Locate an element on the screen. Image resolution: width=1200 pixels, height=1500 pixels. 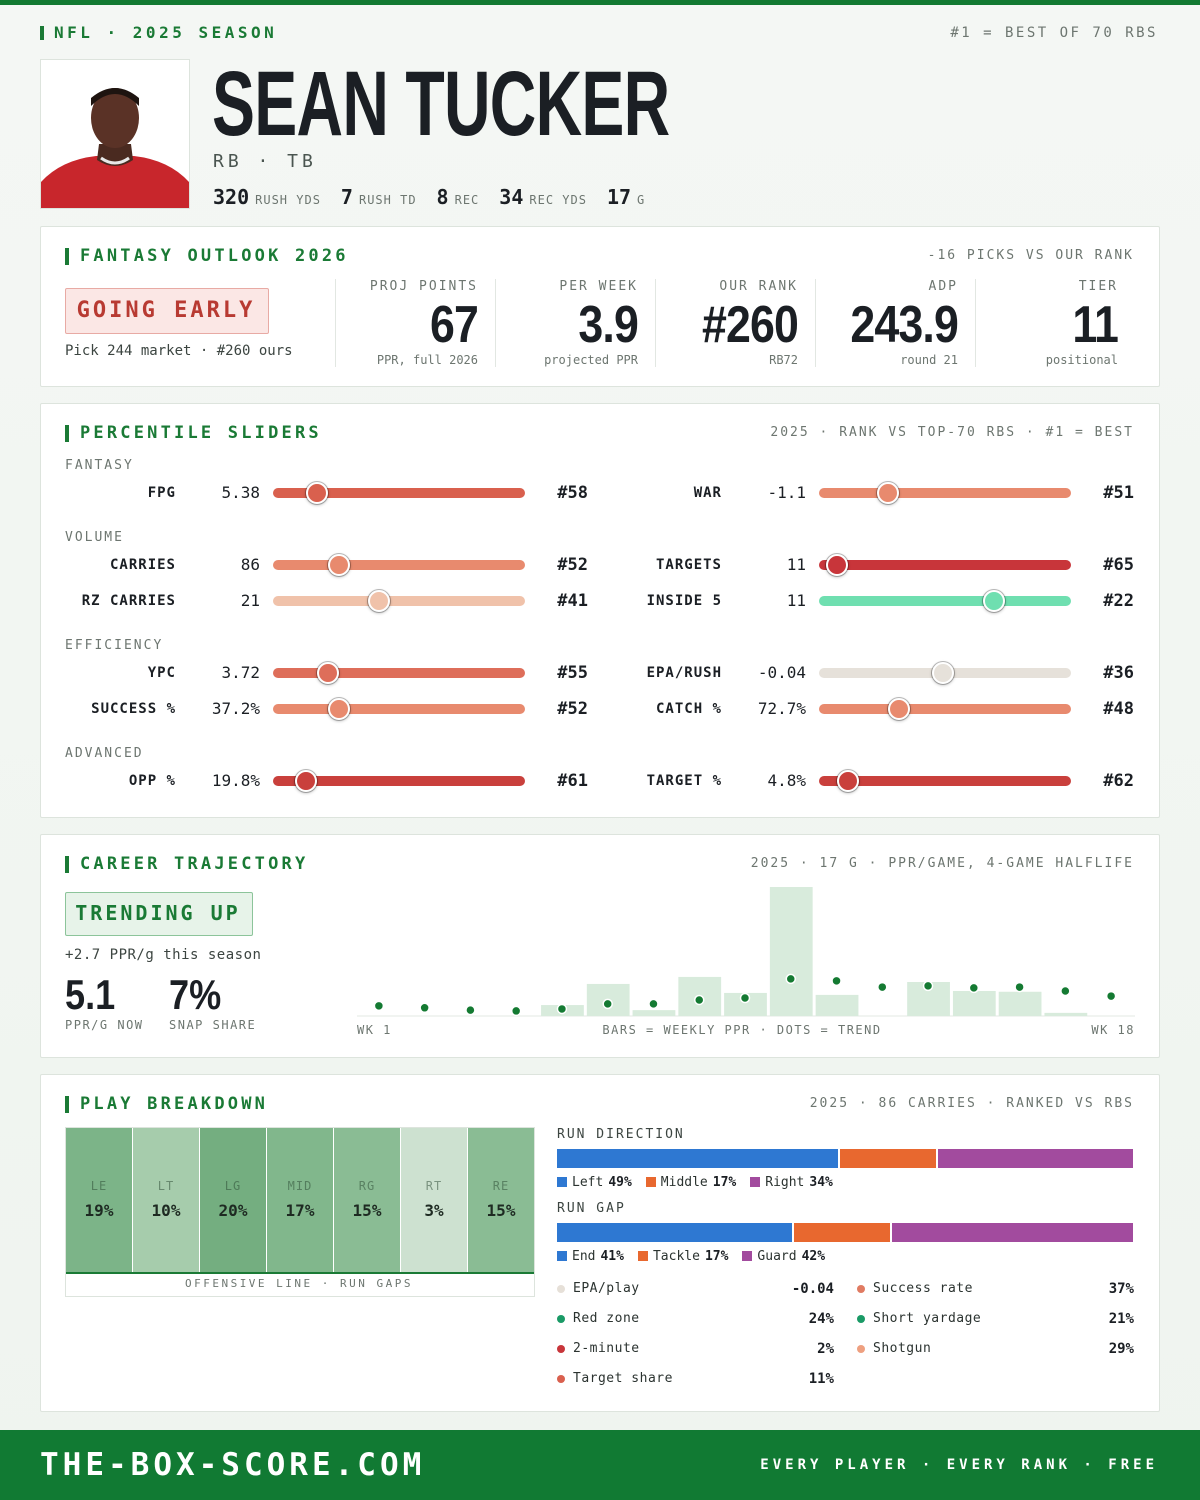
slider-value: 19.8% is located at coordinates (235, 780).